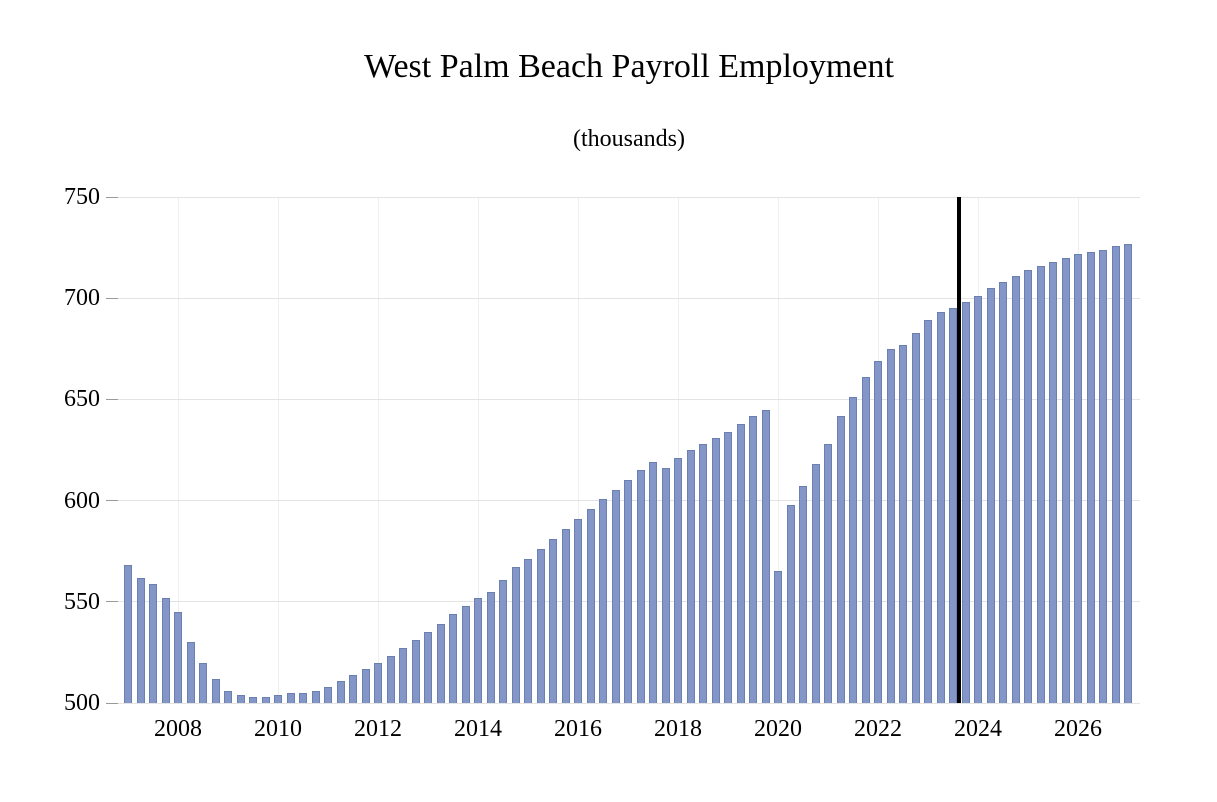 This screenshot has height=802, width=1217. I want to click on chart-subtitle: (thousands), so click(629, 139).